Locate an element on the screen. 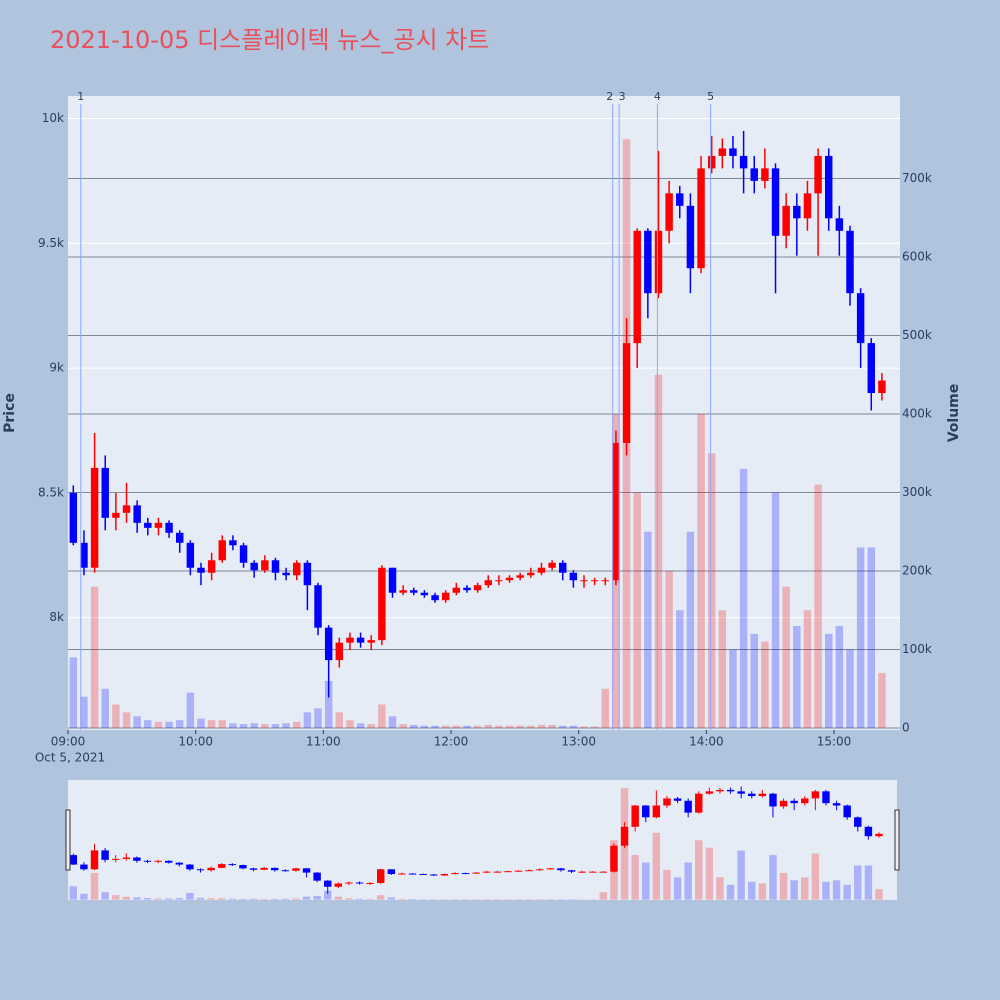 Image resolution: width=1000 pixels, height=1000 pixels. x-tick-label: 15:00 is located at coordinates (834, 742).